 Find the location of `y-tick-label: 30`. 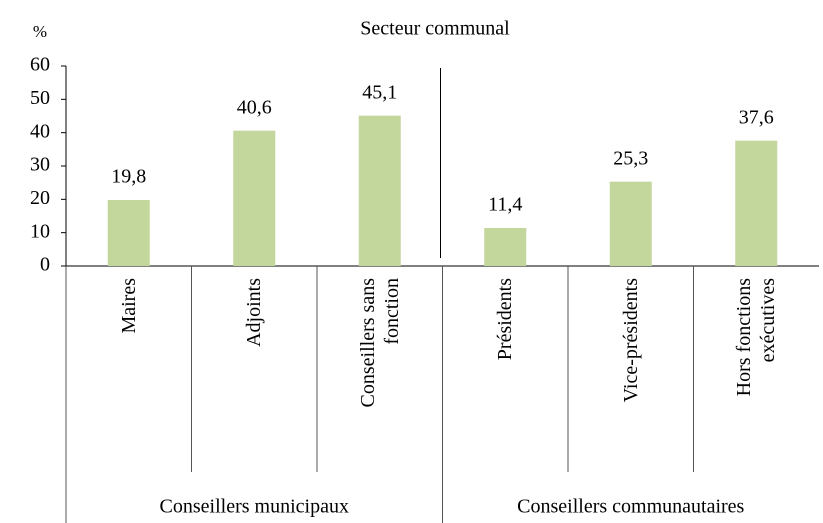

y-tick-label: 30 is located at coordinates (40, 165).